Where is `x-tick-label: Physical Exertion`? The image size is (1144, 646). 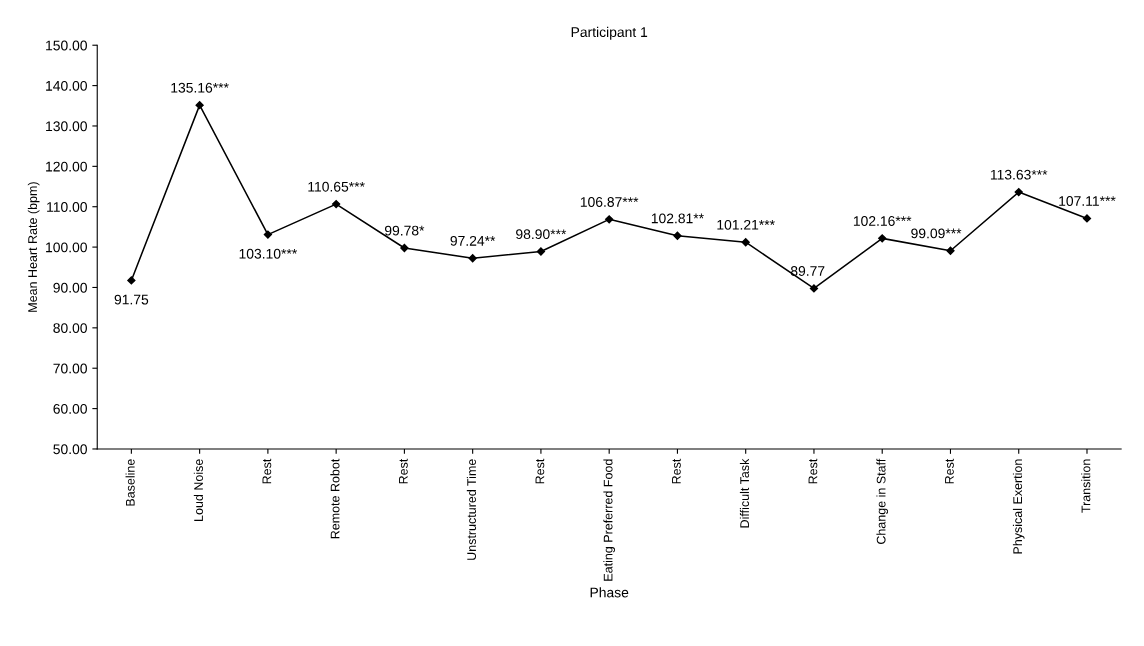 x-tick-label: Physical Exertion is located at coordinates (1018, 506).